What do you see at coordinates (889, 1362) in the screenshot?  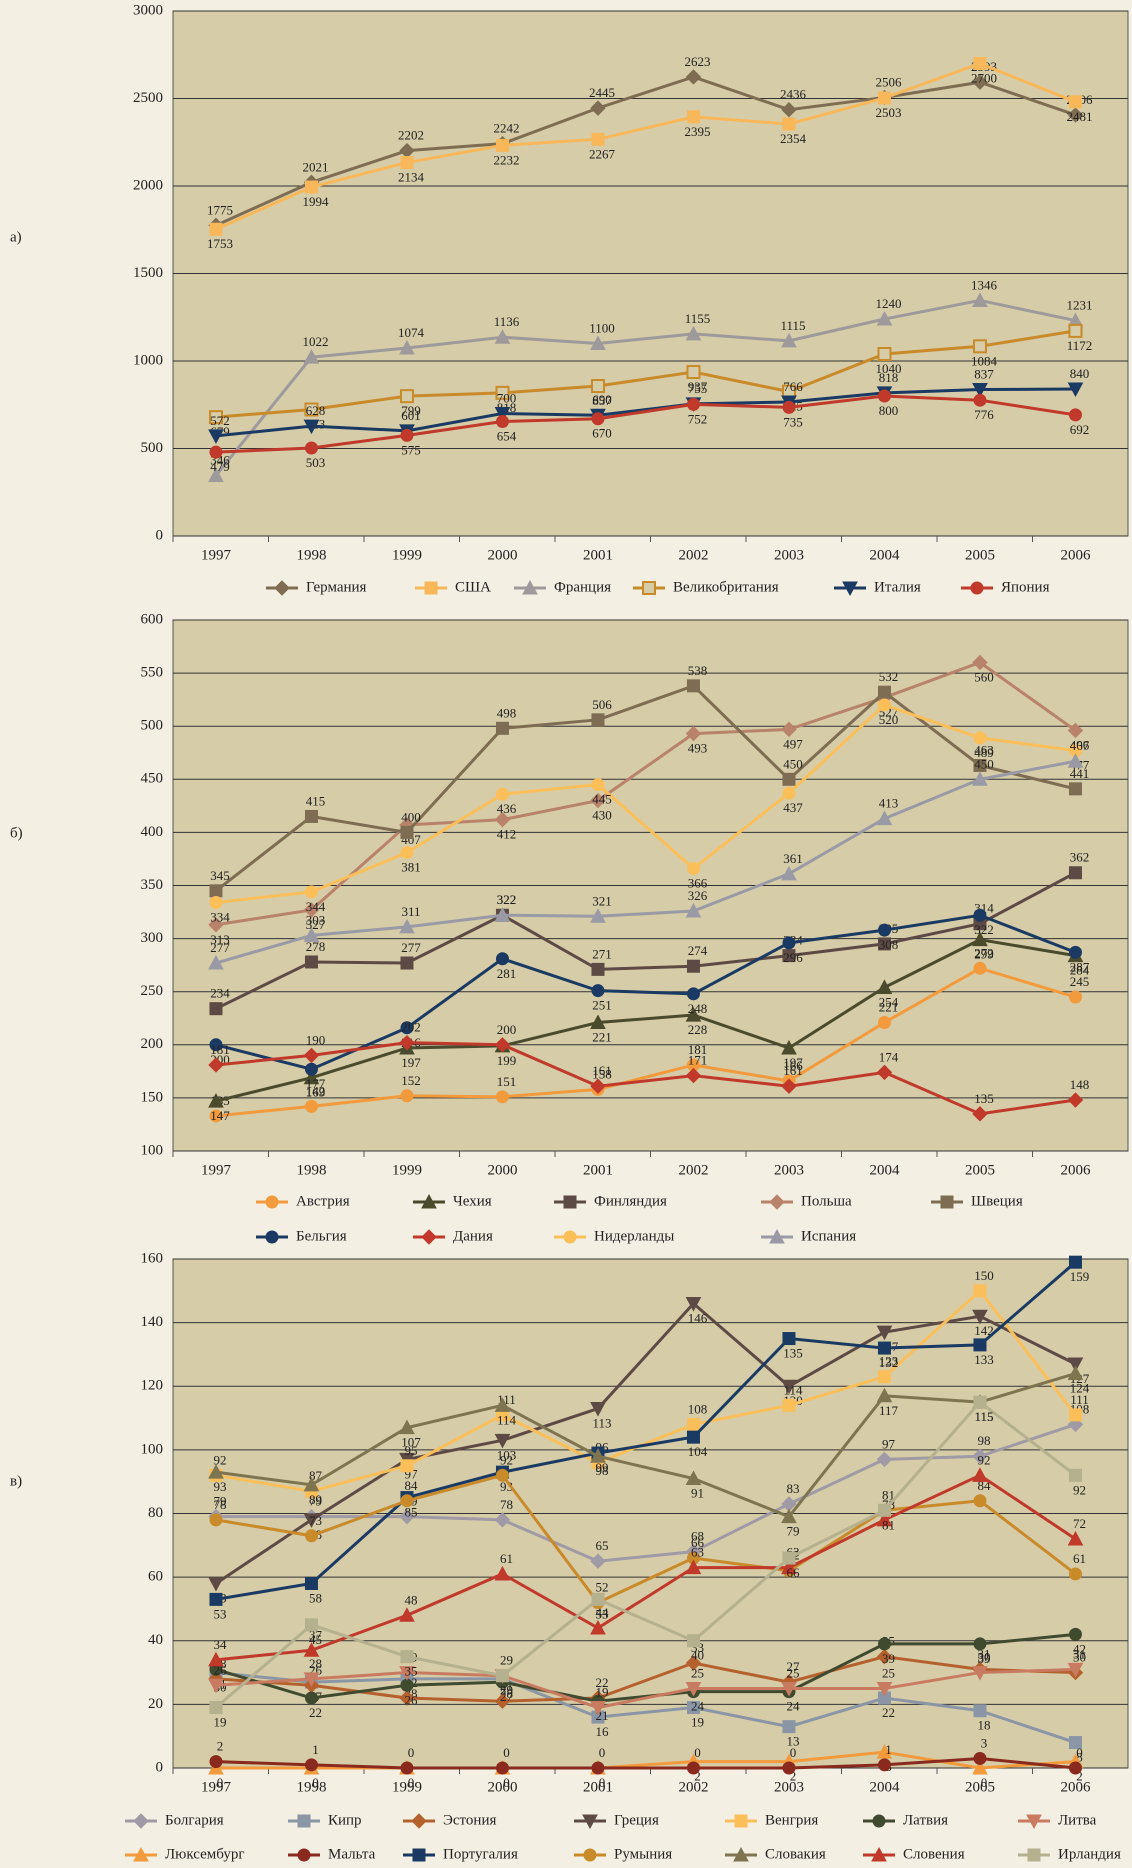 I see `value-label: 132` at bounding box center [889, 1362].